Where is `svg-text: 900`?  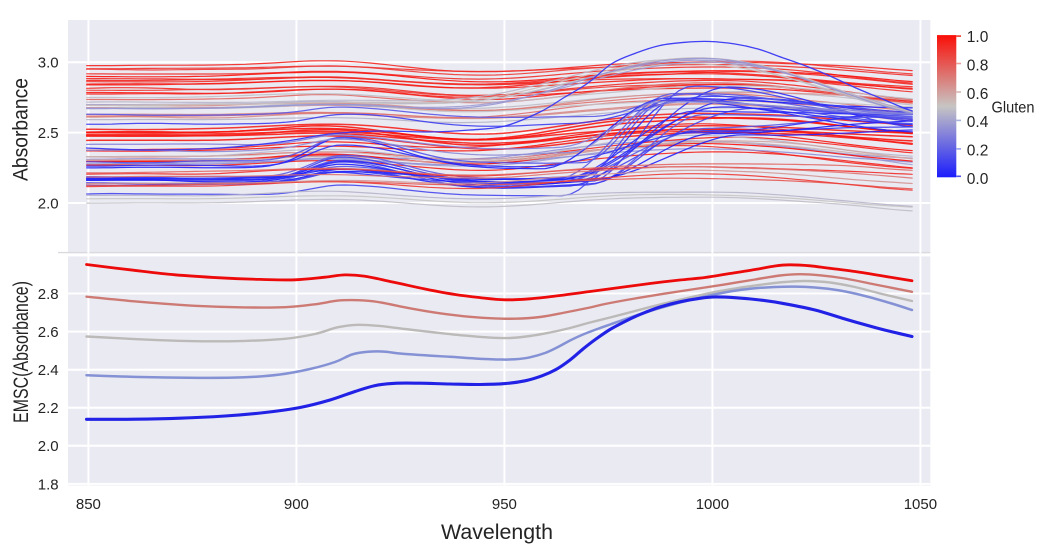
svg-text: 900 is located at coordinates (296, 504).